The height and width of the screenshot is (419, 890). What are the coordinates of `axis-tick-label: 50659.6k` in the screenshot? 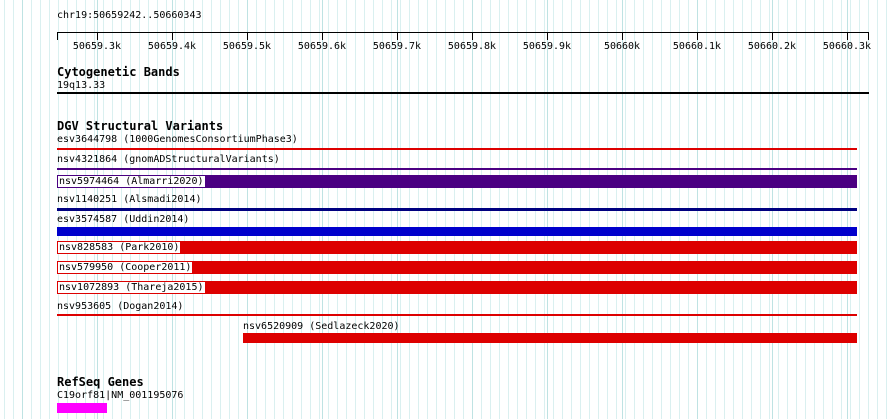 It's located at (322, 46).